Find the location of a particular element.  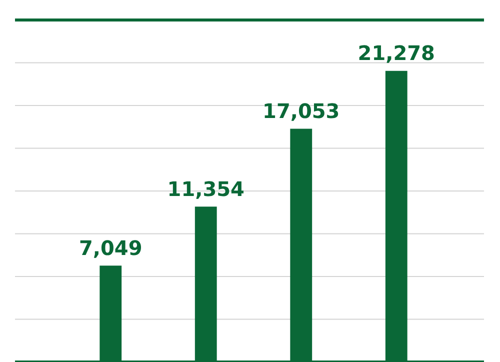

data-label: 11,354 is located at coordinates (205, 188).